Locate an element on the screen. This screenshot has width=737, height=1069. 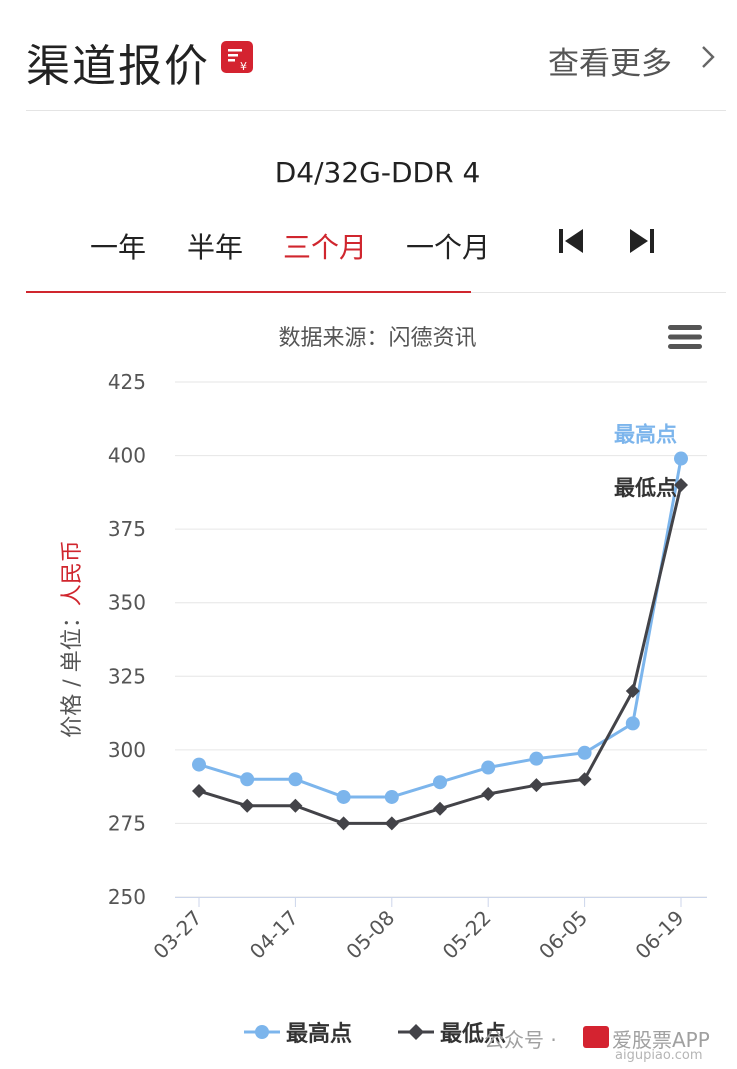
menu-icon is located at coordinates (685, 337).